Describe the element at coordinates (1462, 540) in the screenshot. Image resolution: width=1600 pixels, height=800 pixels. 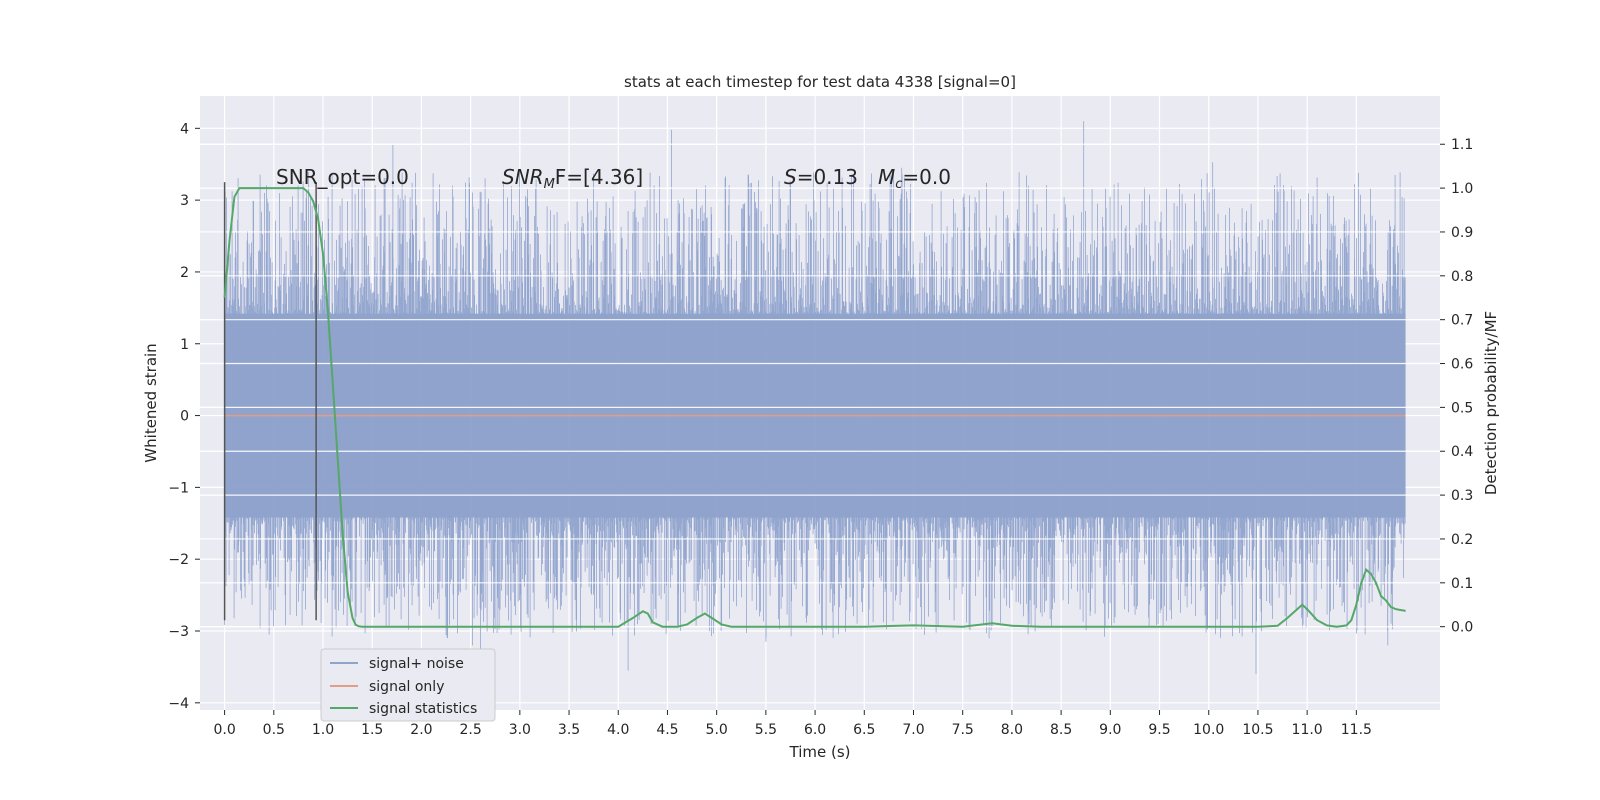
I see `y-right-tick-label: 0.2` at that location.